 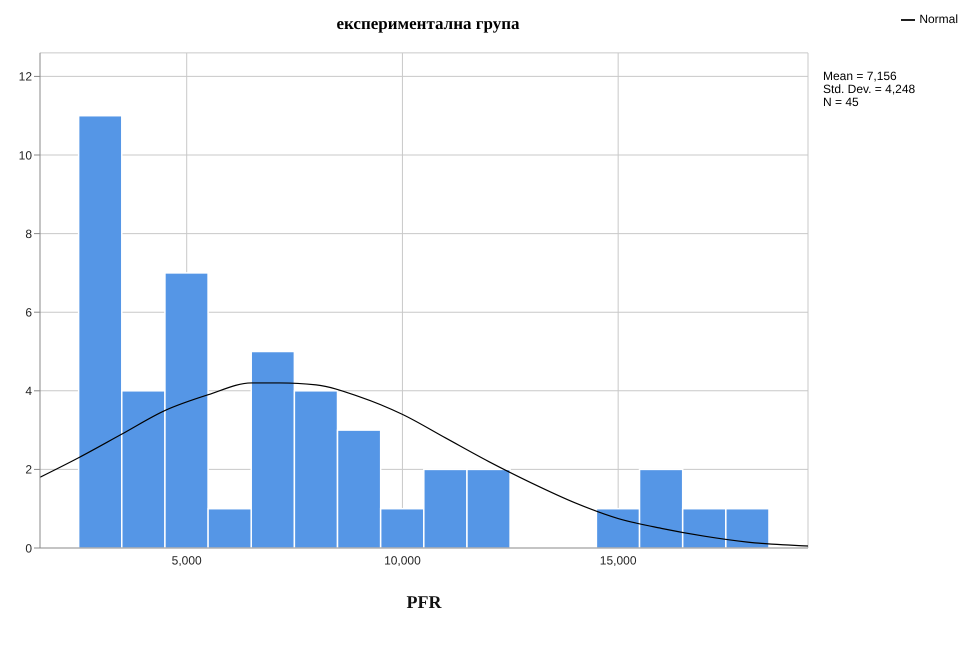 I want to click on text: Mean = 7,156, so click(x=860, y=76).